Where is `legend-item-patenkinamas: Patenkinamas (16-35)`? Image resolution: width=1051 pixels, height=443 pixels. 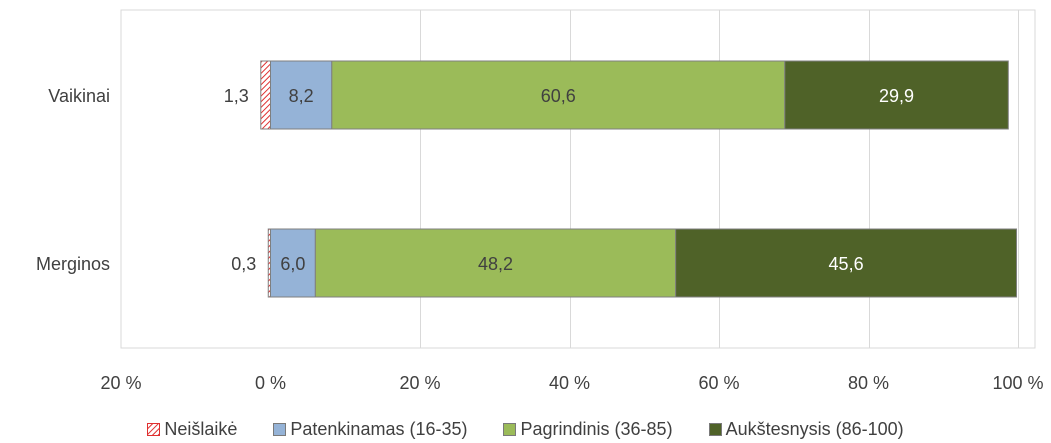
legend-item-patenkinamas: Patenkinamas (16-35) is located at coordinates (370, 429).